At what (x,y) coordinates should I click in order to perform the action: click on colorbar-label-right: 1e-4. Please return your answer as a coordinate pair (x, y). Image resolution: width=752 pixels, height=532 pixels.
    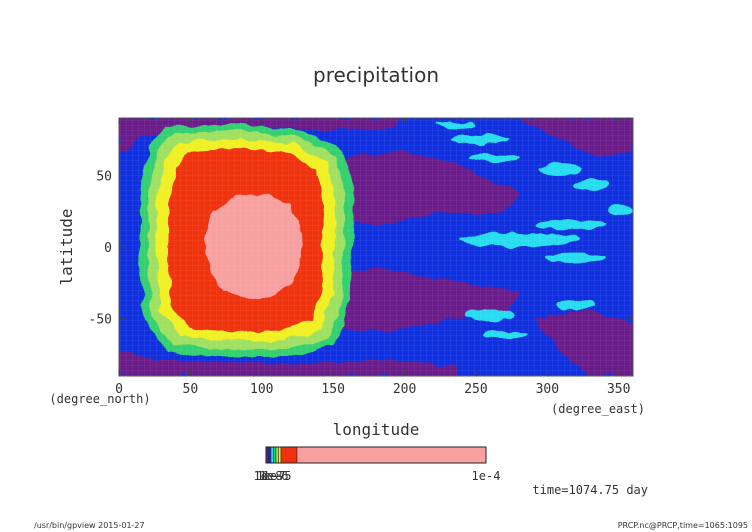
    Looking at the image, I should click on (486, 476).